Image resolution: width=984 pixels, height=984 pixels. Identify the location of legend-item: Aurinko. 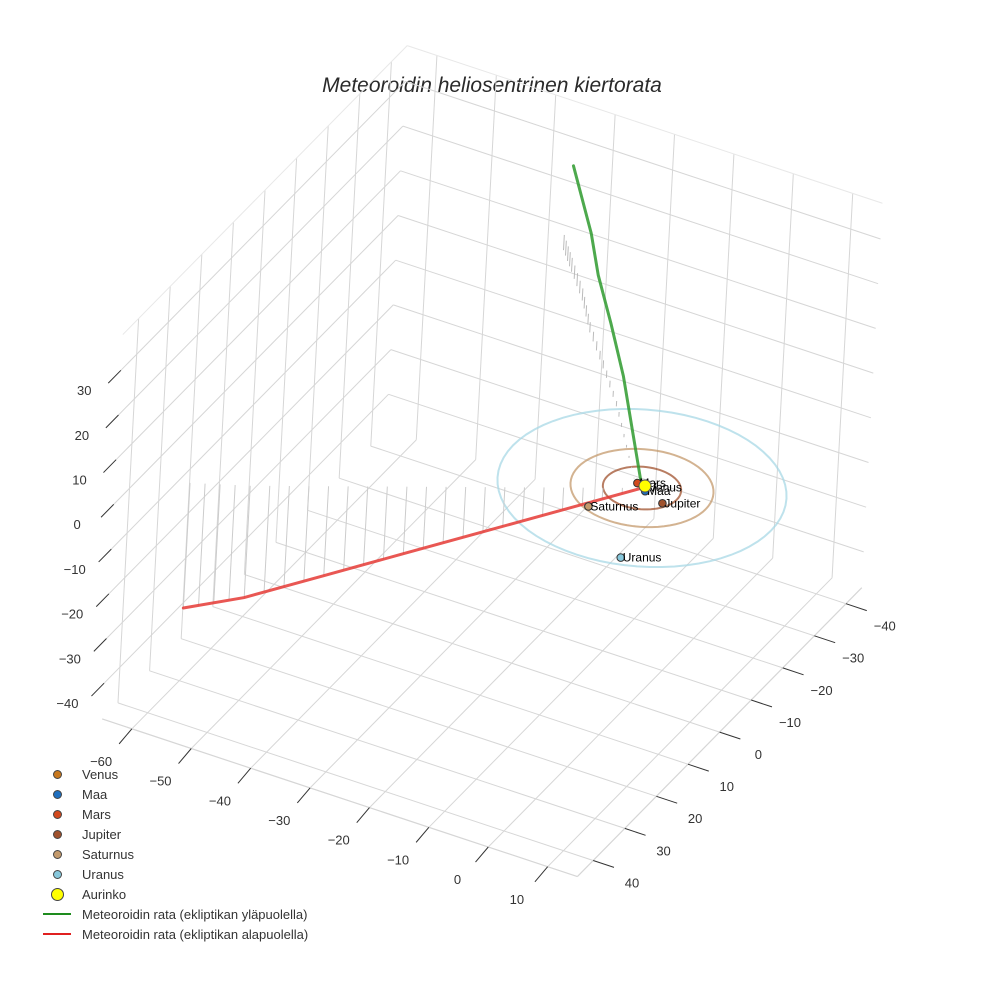
(174, 894).